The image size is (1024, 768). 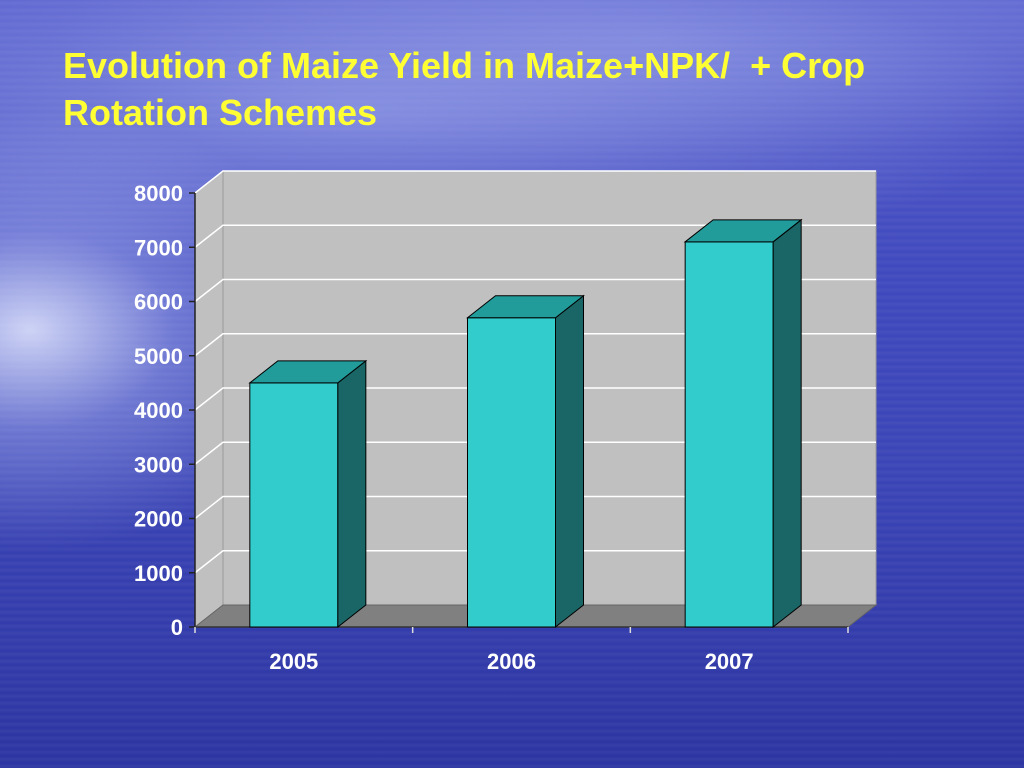 What do you see at coordinates (352, 494) in the screenshot?
I see `bar-side-2005` at bounding box center [352, 494].